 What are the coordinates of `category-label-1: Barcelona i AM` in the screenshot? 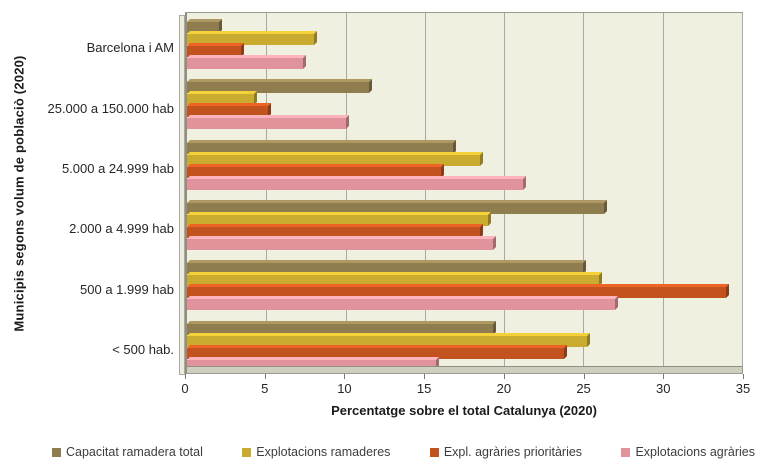 It's located at (130, 48).